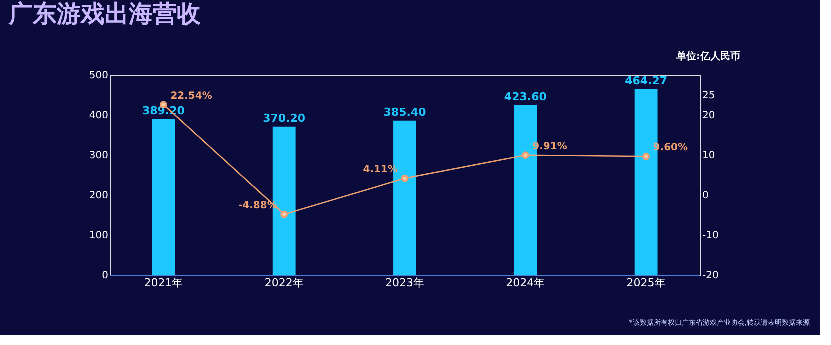  What do you see at coordinates (164, 197) in the screenshot?
I see `bar` at bounding box center [164, 197].